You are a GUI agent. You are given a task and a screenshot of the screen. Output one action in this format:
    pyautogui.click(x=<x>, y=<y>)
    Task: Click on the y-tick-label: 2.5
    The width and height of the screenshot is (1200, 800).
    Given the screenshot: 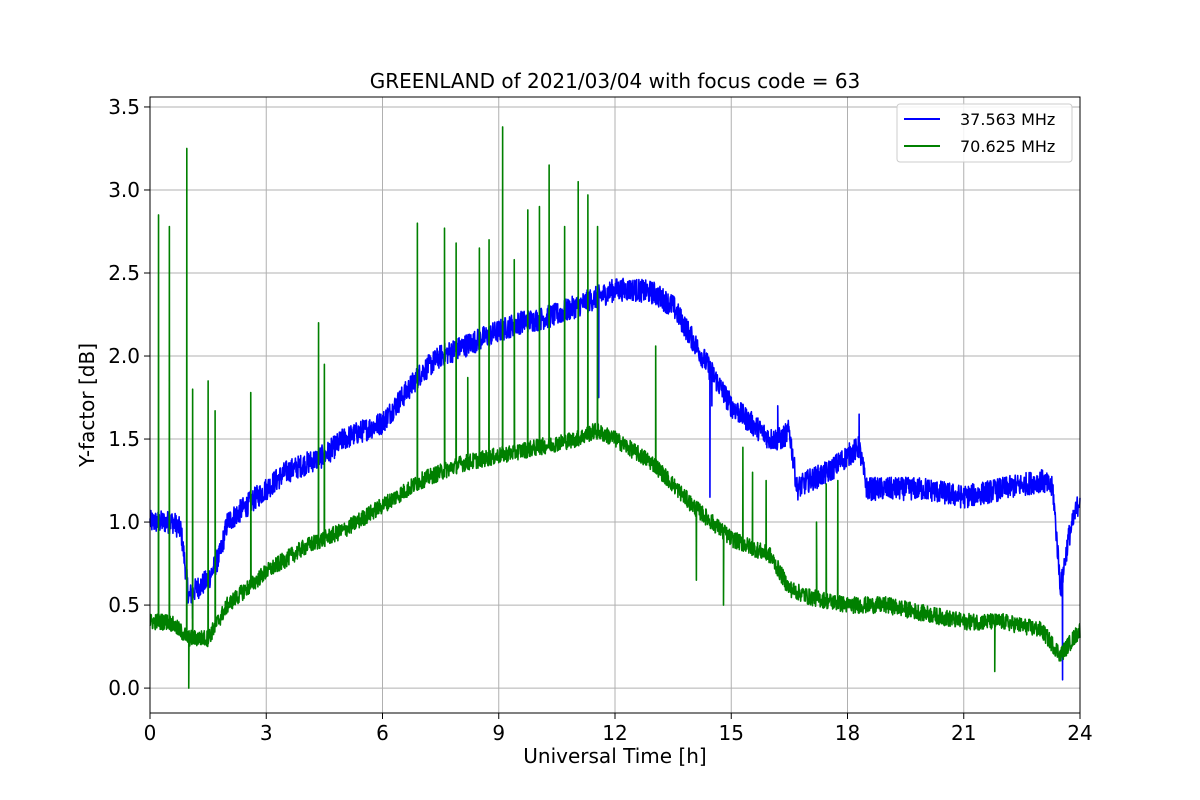 What is the action you would take?
    pyautogui.click(x=124, y=273)
    